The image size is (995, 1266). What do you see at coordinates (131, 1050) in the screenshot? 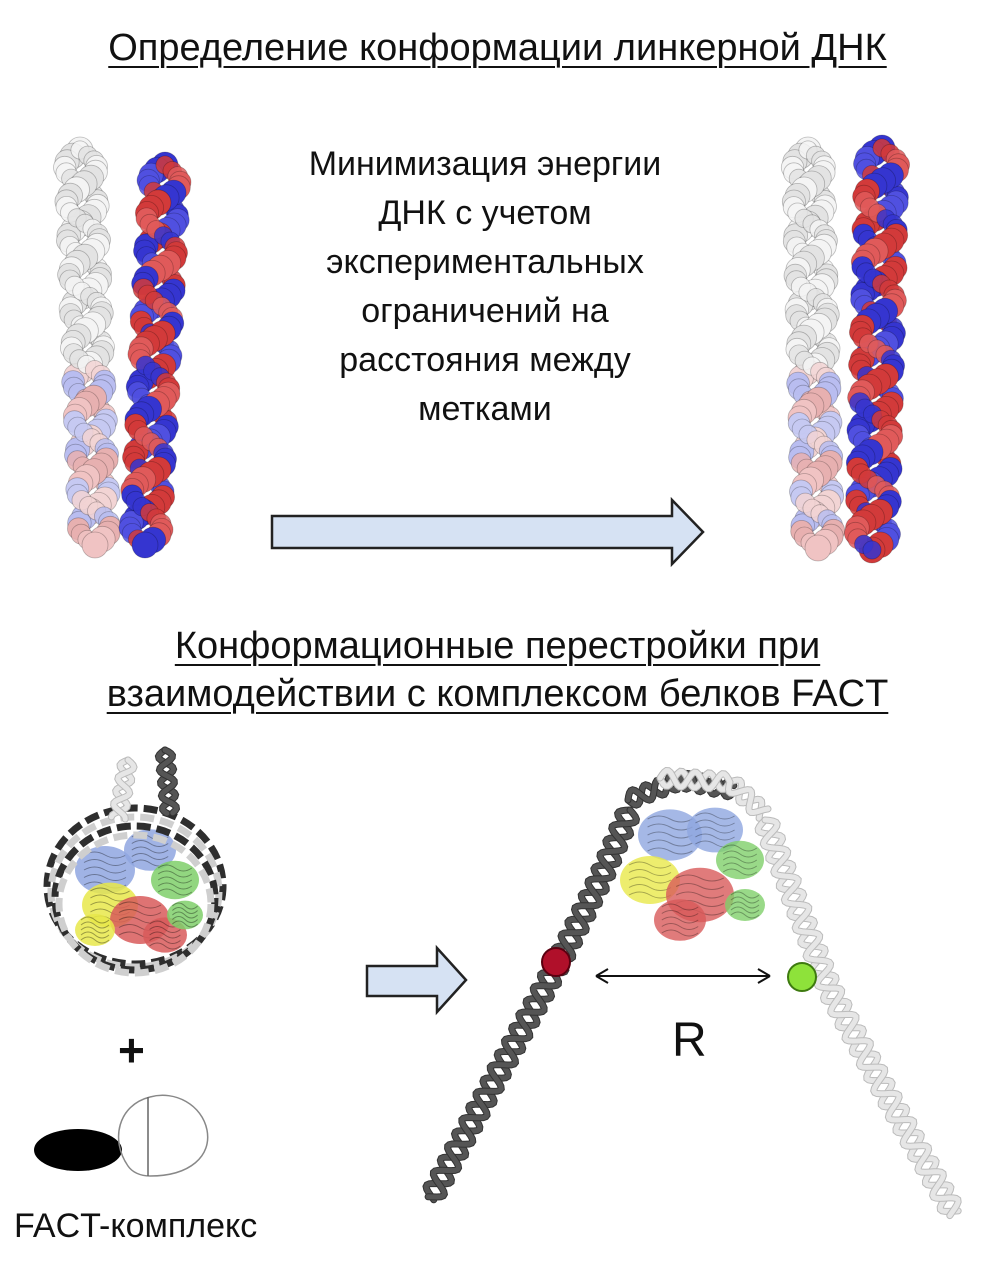
I see `plus-sign: +` at bounding box center [131, 1050].